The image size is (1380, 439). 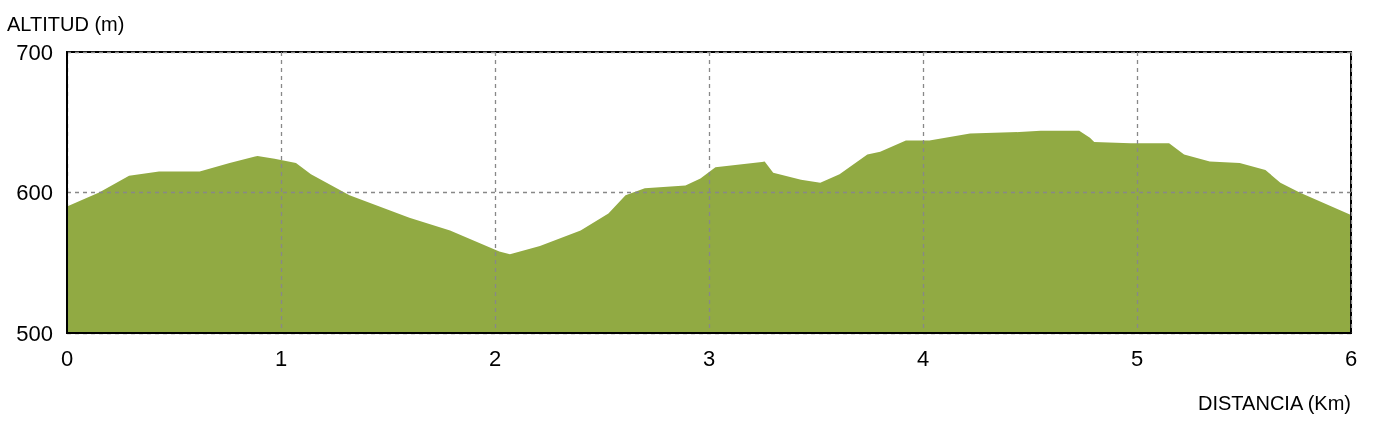 I want to click on y-tick-label: 700, so click(x=34, y=52).